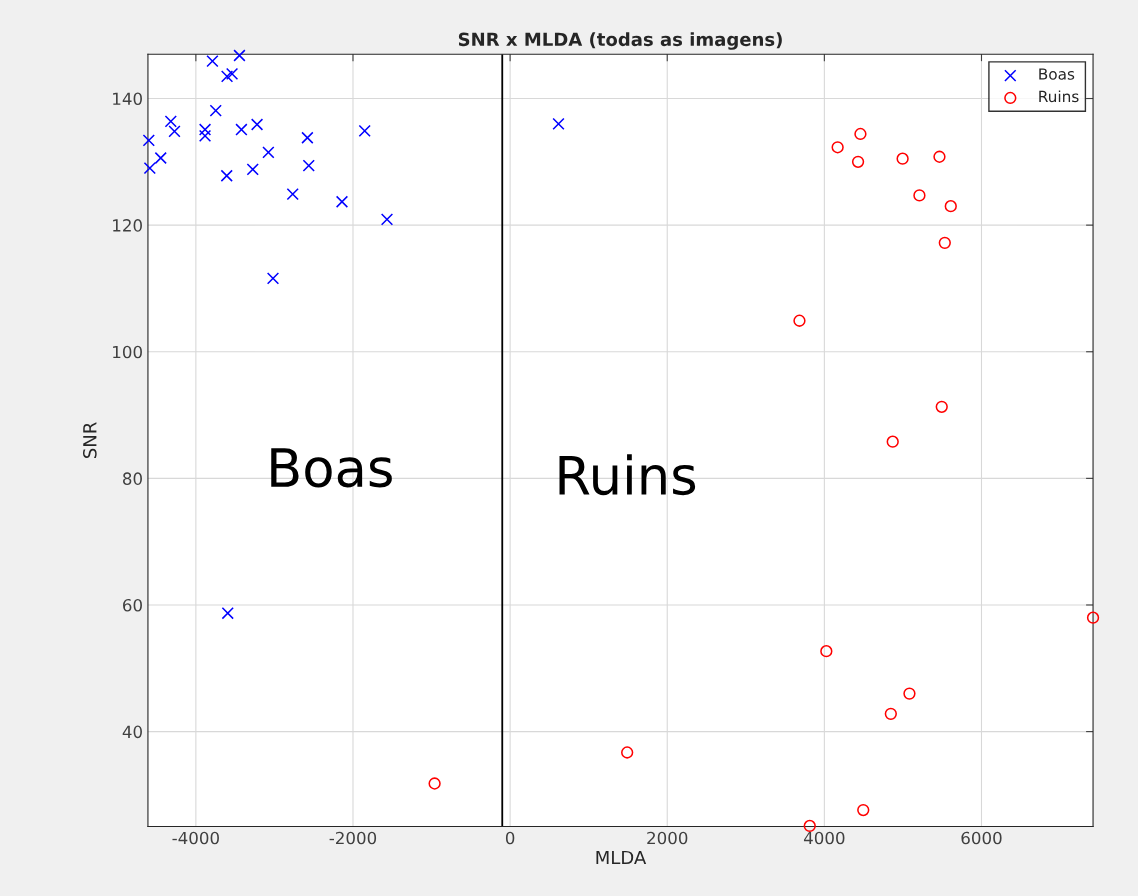 The height and width of the screenshot is (896, 1138). Describe the element at coordinates (621, 857) in the screenshot. I see `x-axis-title: MLDA` at that location.